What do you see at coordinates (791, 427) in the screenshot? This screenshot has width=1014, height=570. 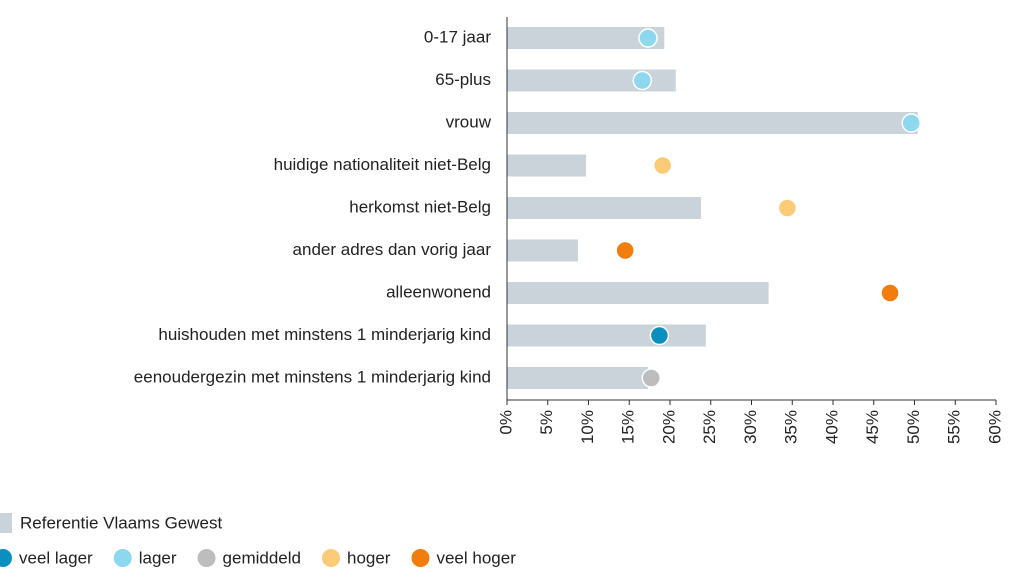 I see `x-tick-label: 35%` at bounding box center [791, 427].